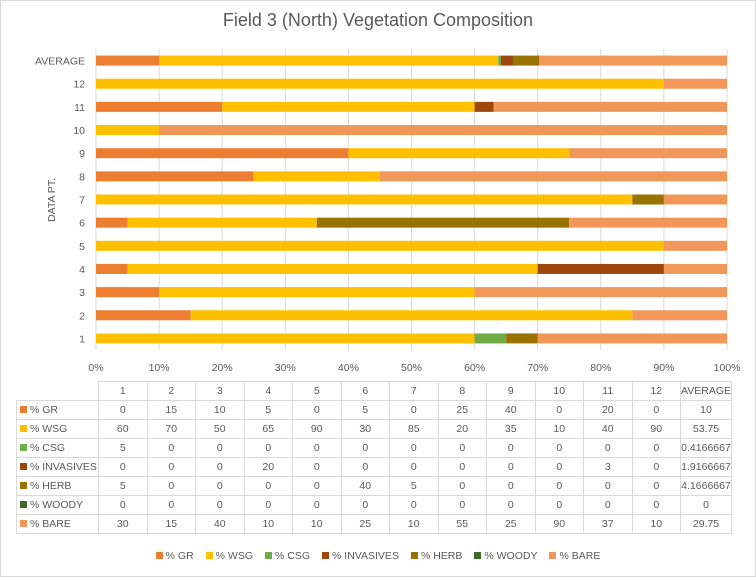  Describe the element at coordinates (171, 391) in the screenshot. I see `table-column-header: 2` at that location.